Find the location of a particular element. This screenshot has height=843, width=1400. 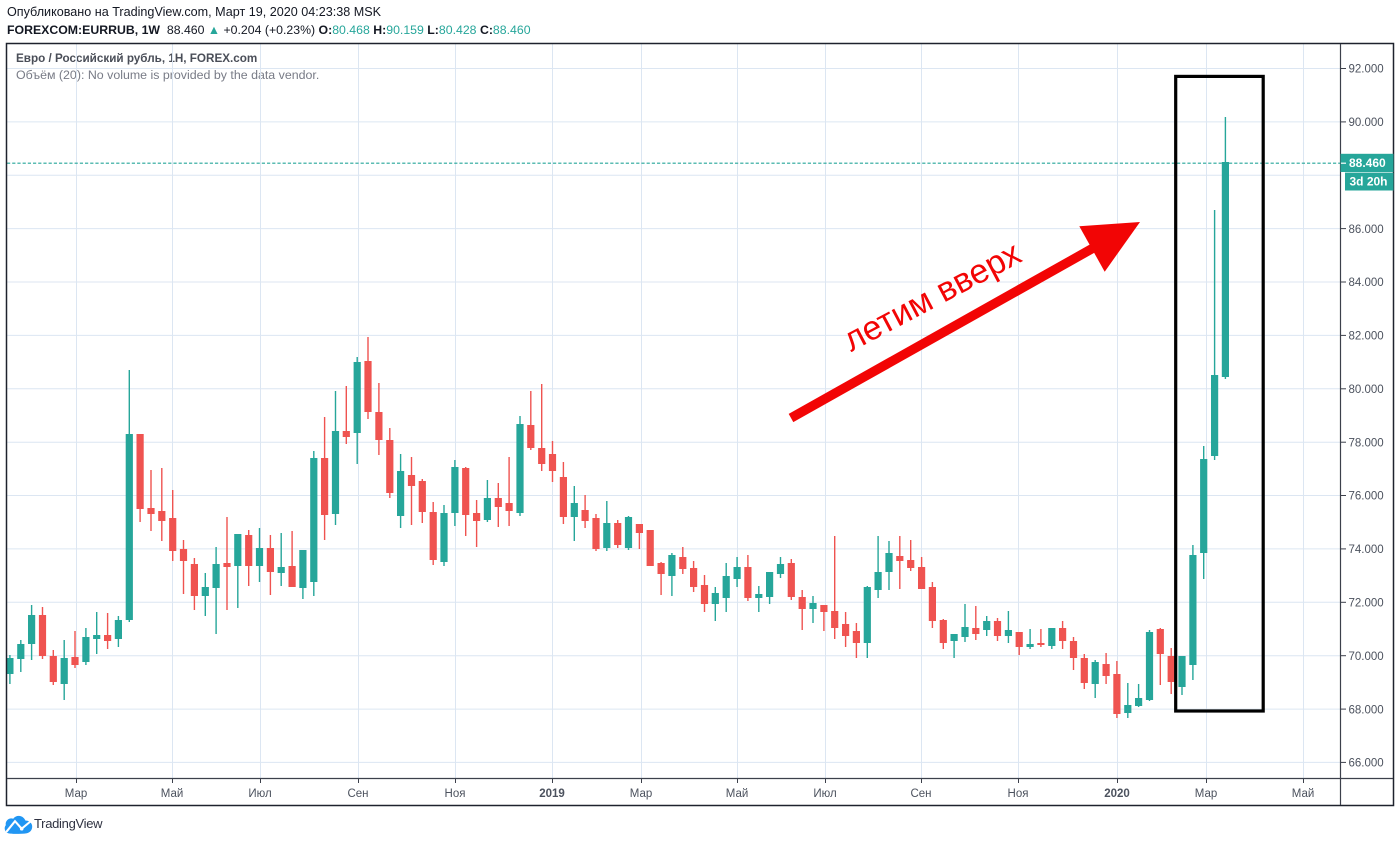

svg-text: 92.000 is located at coordinates (1366, 70).